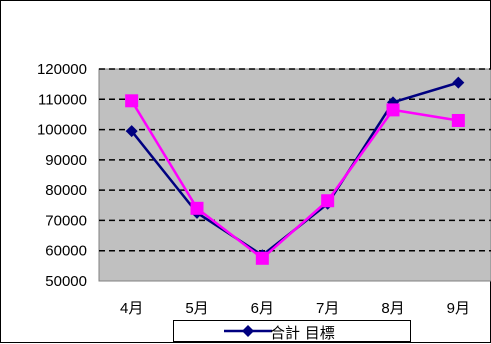 This screenshot has height=344, width=491. Describe the element at coordinates (262, 308) in the screenshot. I see `x-tick-label: 6月` at that location.